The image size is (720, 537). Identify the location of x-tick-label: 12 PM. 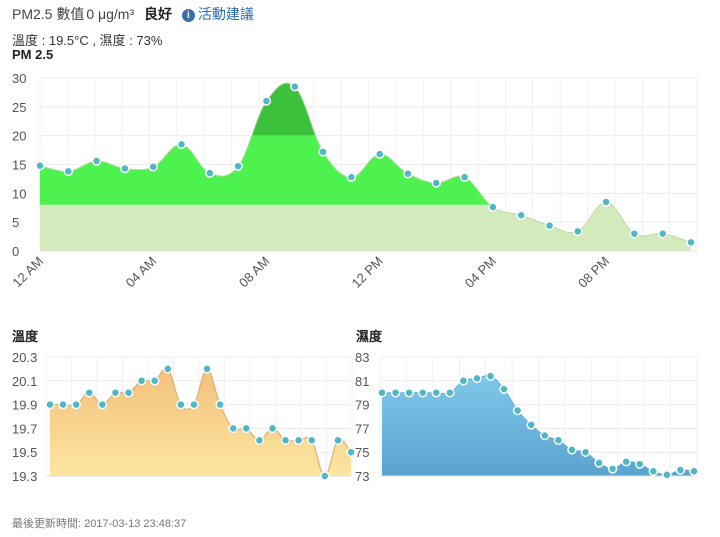
(367, 272).